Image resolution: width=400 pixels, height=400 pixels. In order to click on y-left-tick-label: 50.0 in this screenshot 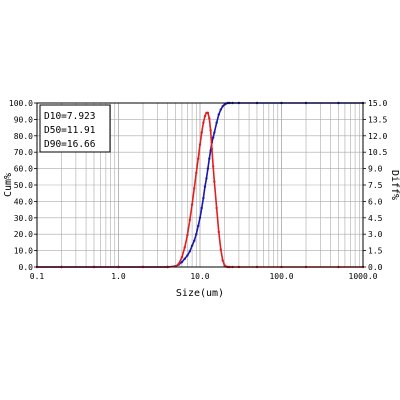, I will do `click(23, 185)`.